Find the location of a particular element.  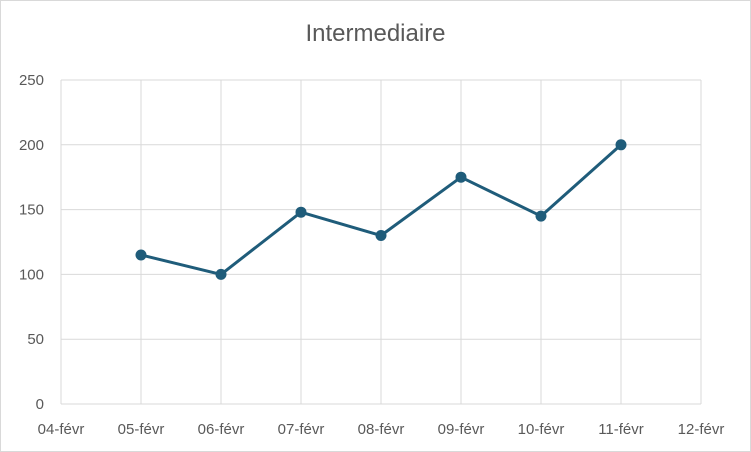

x-tick-label: 11-févr is located at coordinates (621, 429).